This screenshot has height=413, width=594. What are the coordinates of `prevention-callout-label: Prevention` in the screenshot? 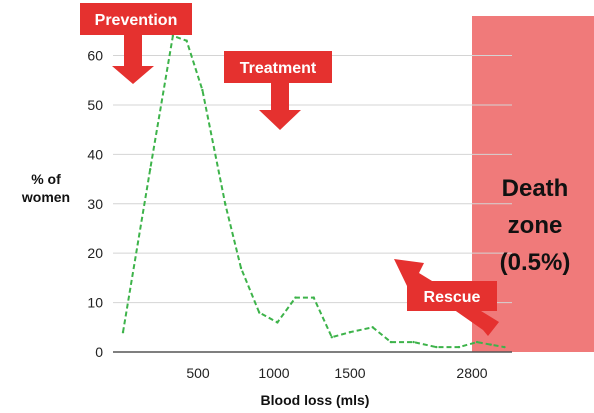 It's located at (136, 20).